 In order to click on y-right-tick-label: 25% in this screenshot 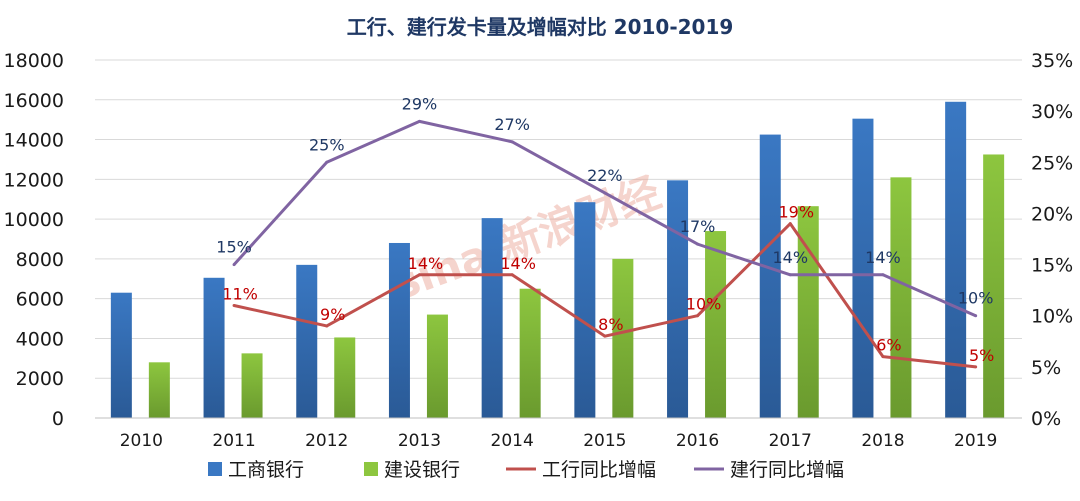, I will do `click(1052, 163)`.